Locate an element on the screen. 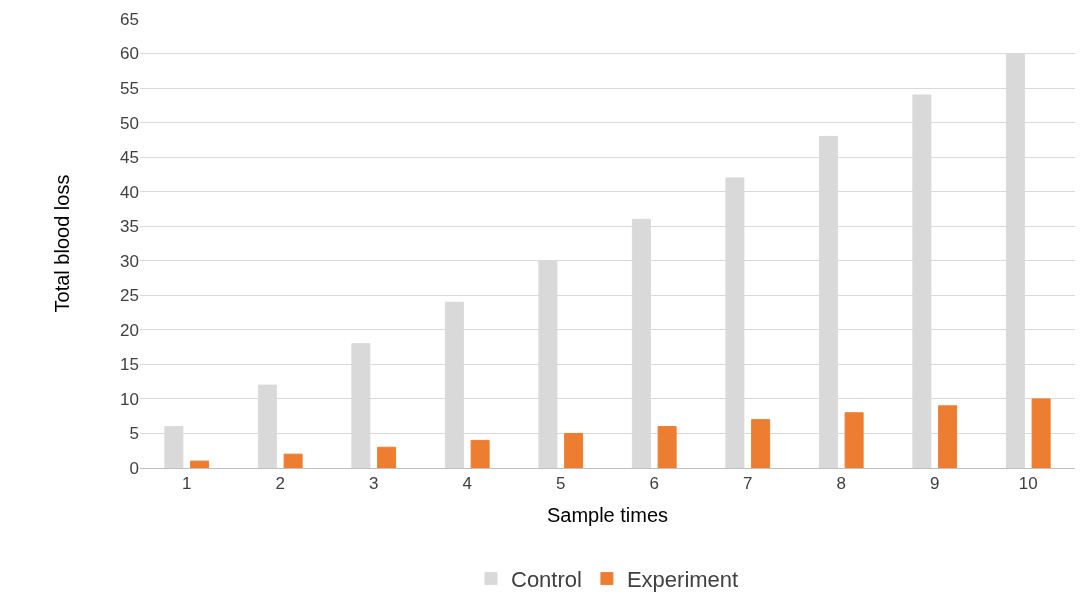 This screenshot has height=610, width=1085. x-tick-label: 7 is located at coordinates (748, 484).